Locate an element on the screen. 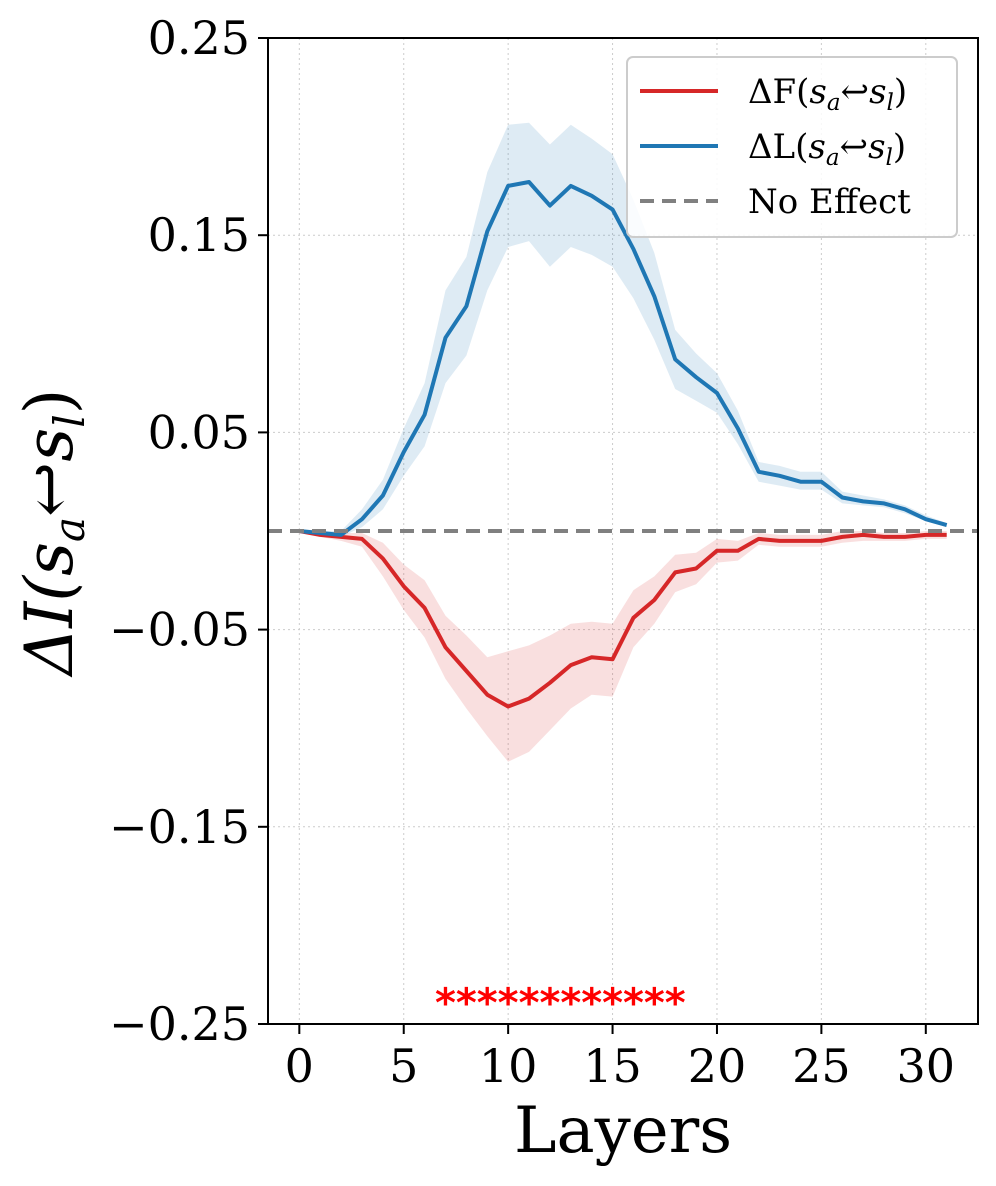 This screenshot has width=996, height=1186. legend-box is located at coordinates (792, 147).